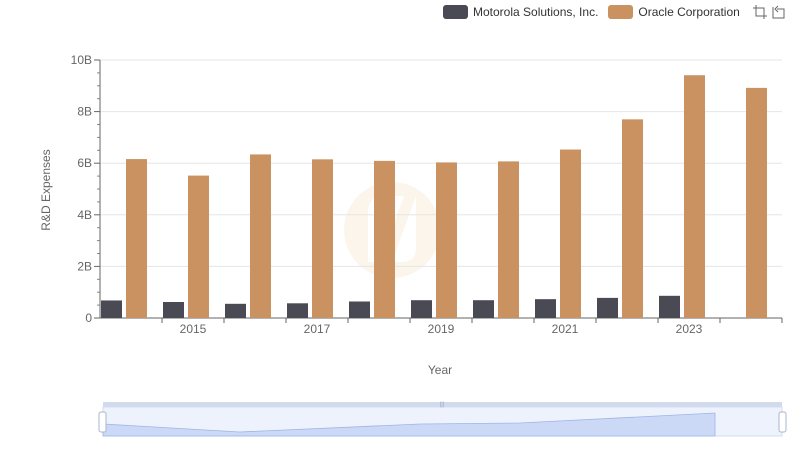 This screenshot has width=800, height=461. Describe the element at coordinates (689, 12) in the screenshot. I see `legend-label-oracle: Oracle Corporation` at that location.